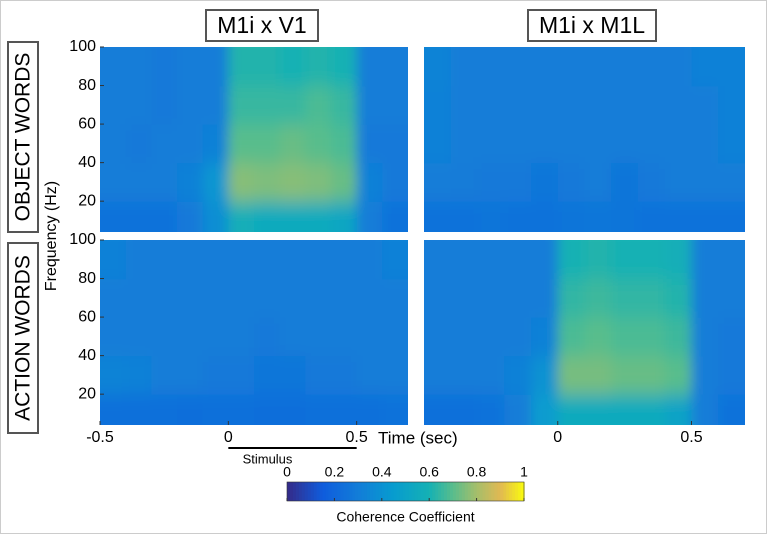  What do you see at coordinates (228, 437) in the screenshot?
I see `x-tick-label: 0` at bounding box center [228, 437].